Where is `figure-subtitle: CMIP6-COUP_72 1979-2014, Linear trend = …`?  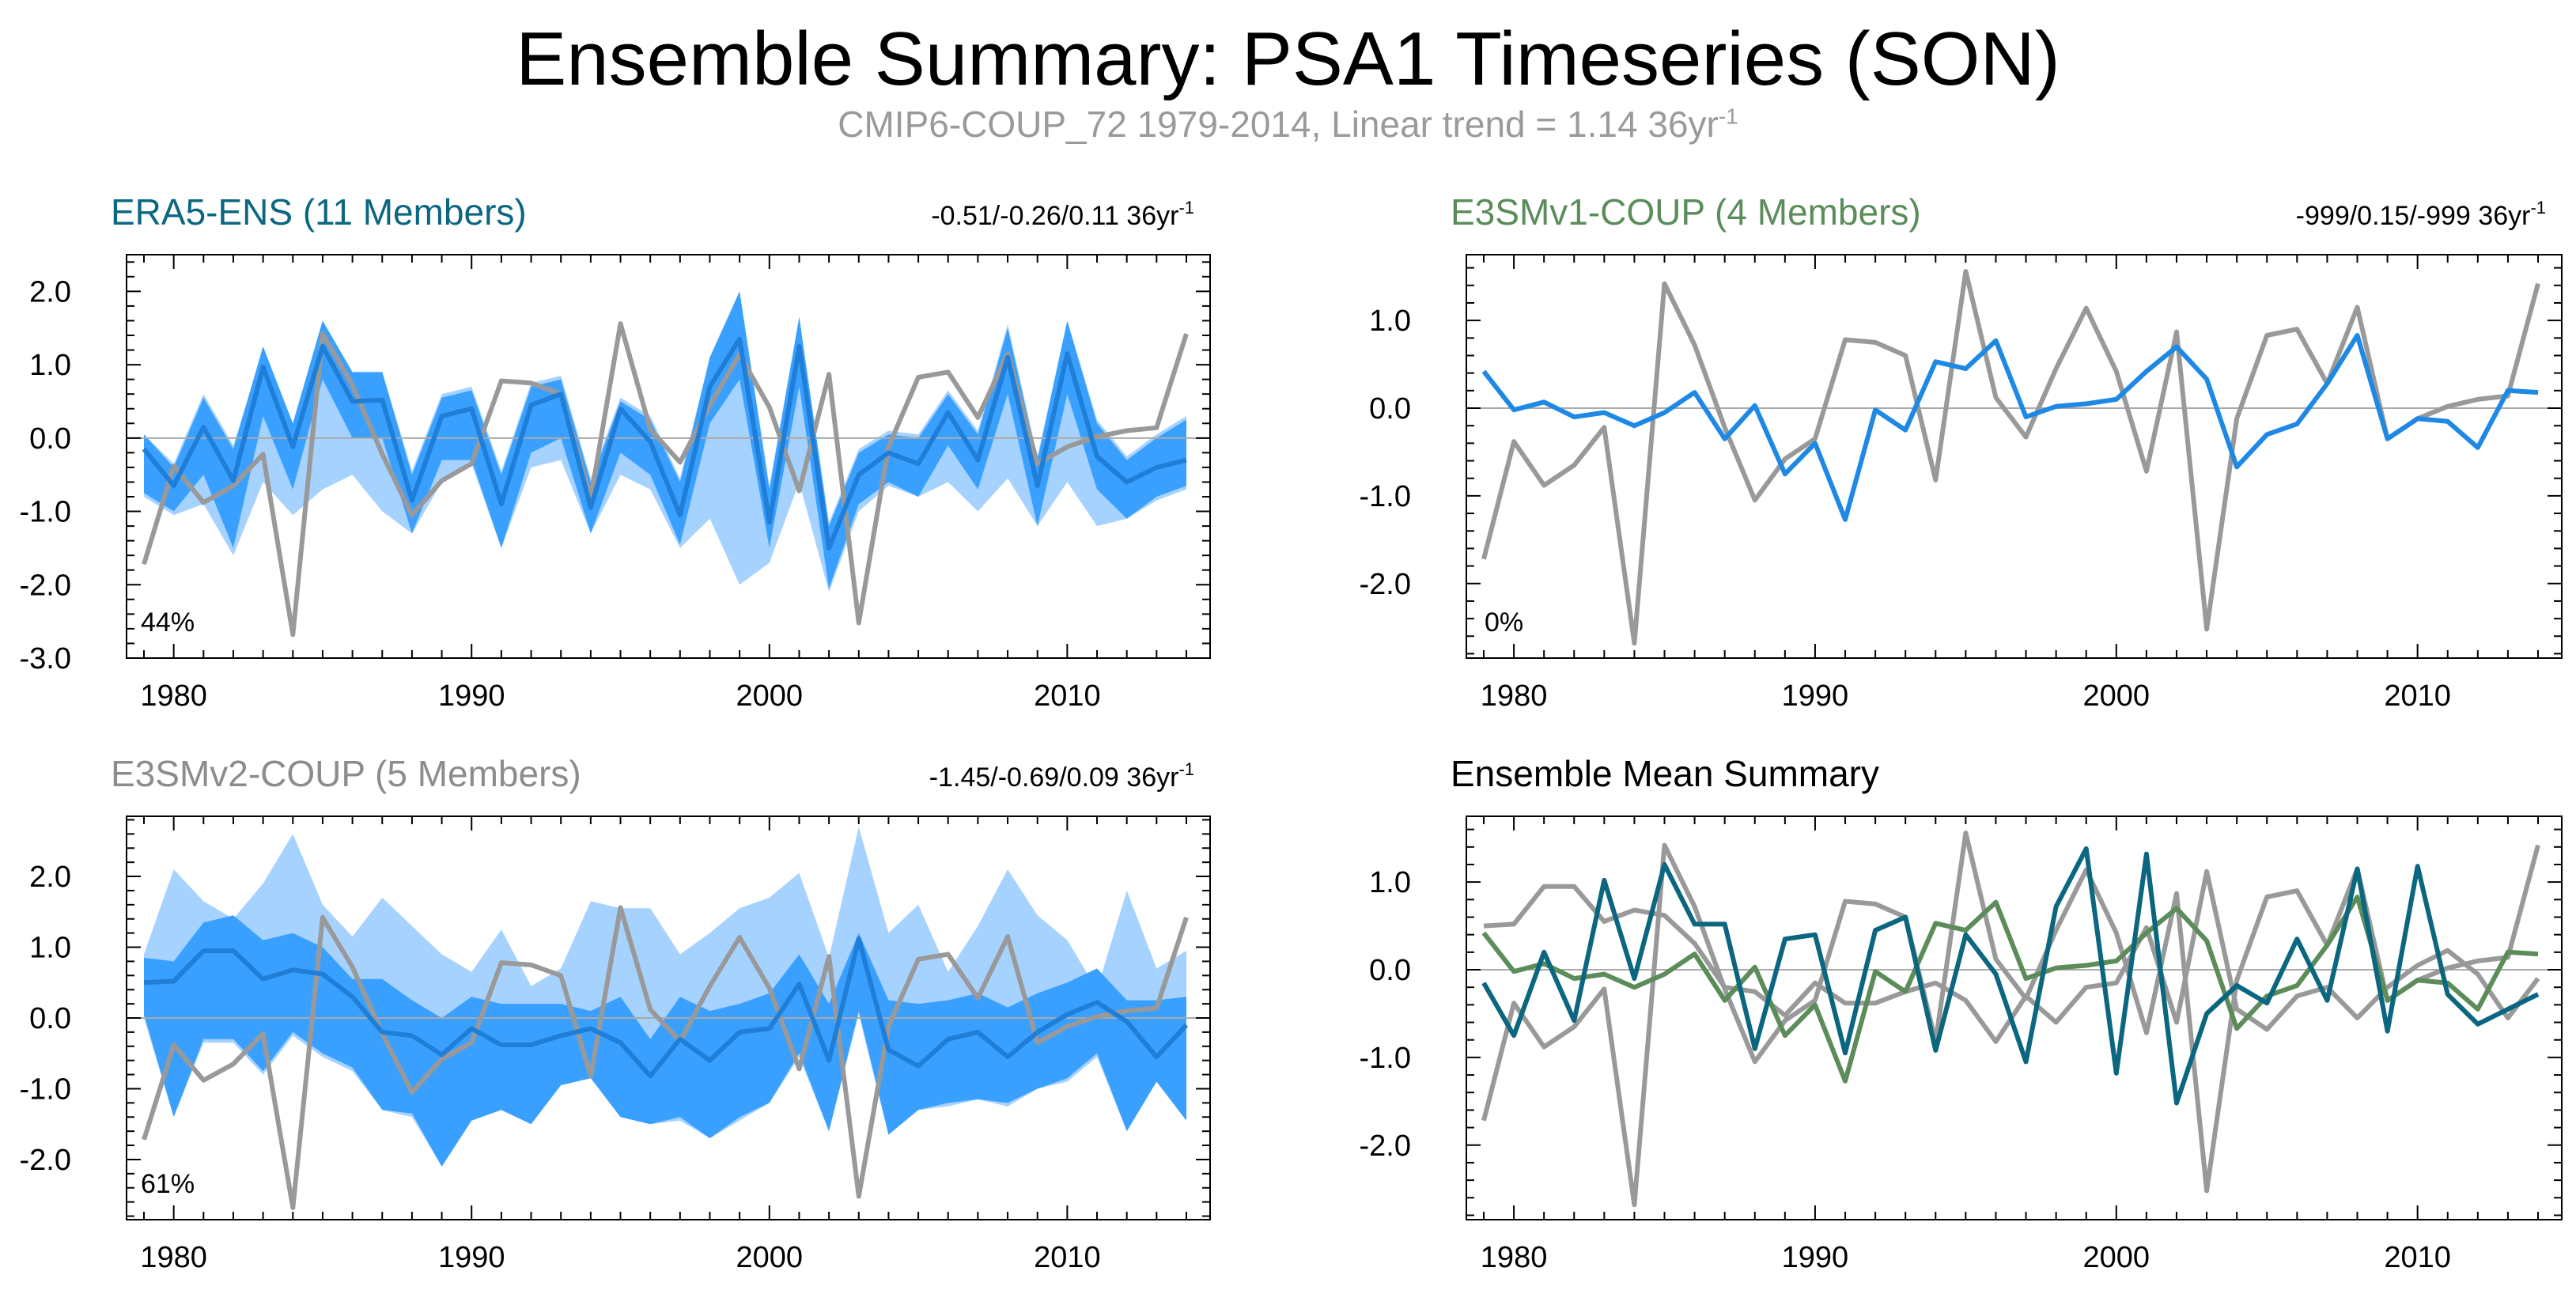
figure-subtitle: CMIP6-COUP_72 1979-2014, Linear trend = … is located at coordinates (1288, 125).